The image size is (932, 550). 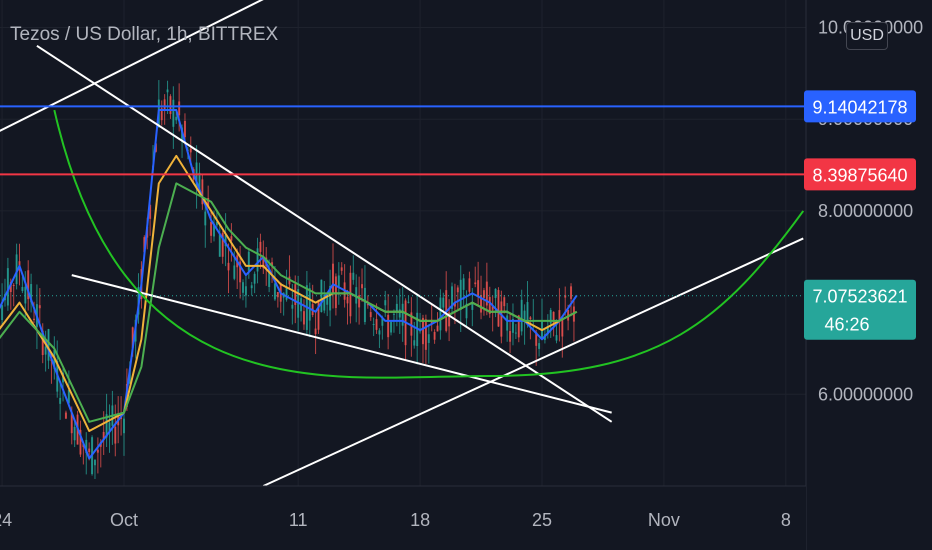 I want to click on red-level-label-bg, so click(x=860, y=174).